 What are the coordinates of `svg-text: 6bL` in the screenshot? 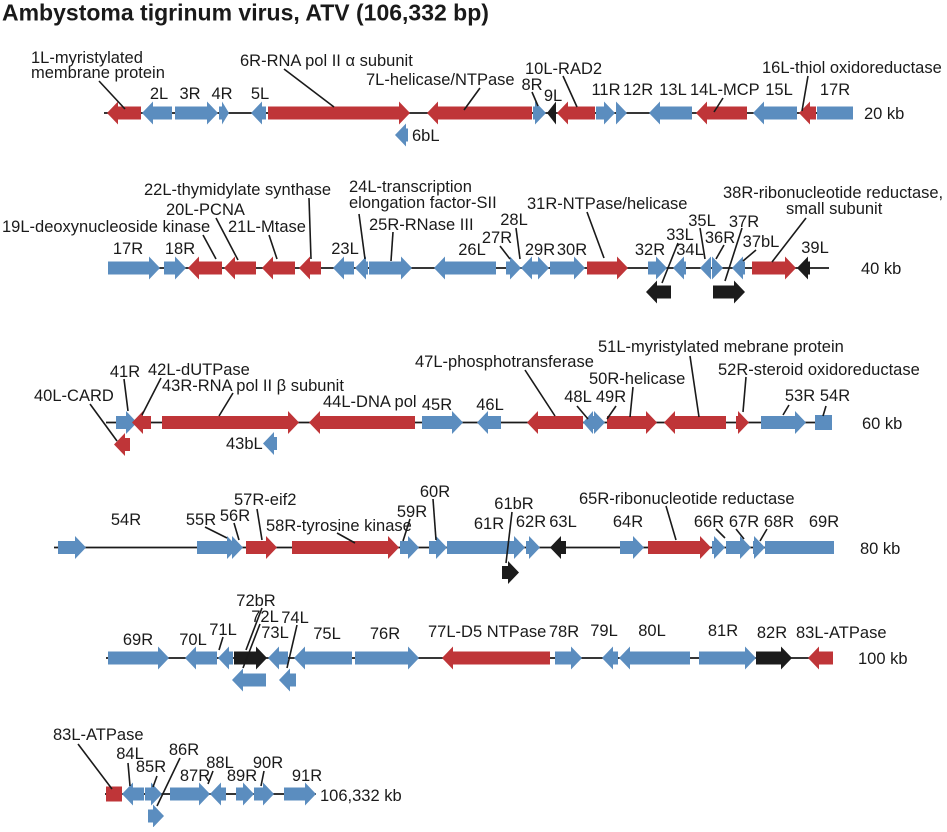 It's located at (426, 136).